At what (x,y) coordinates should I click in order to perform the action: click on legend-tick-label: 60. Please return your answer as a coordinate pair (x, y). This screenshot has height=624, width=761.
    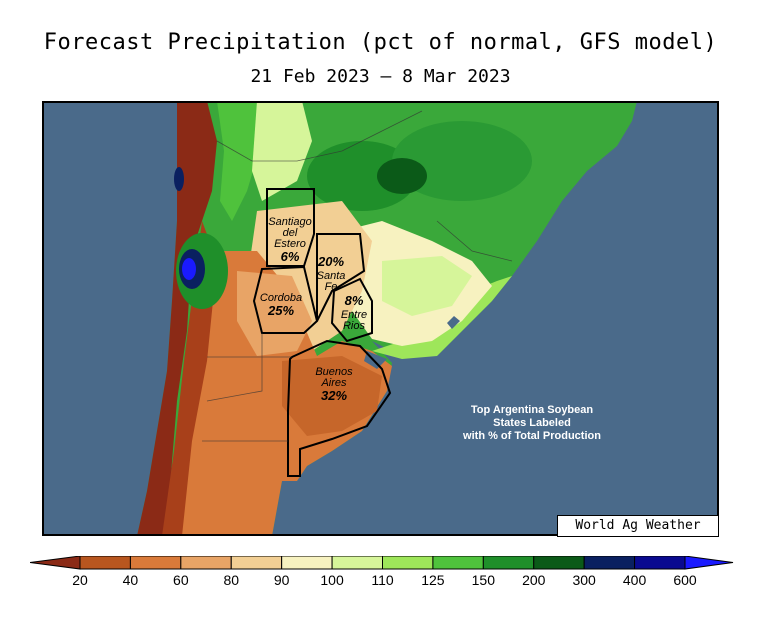
    Looking at the image, I should click on (181, 580).